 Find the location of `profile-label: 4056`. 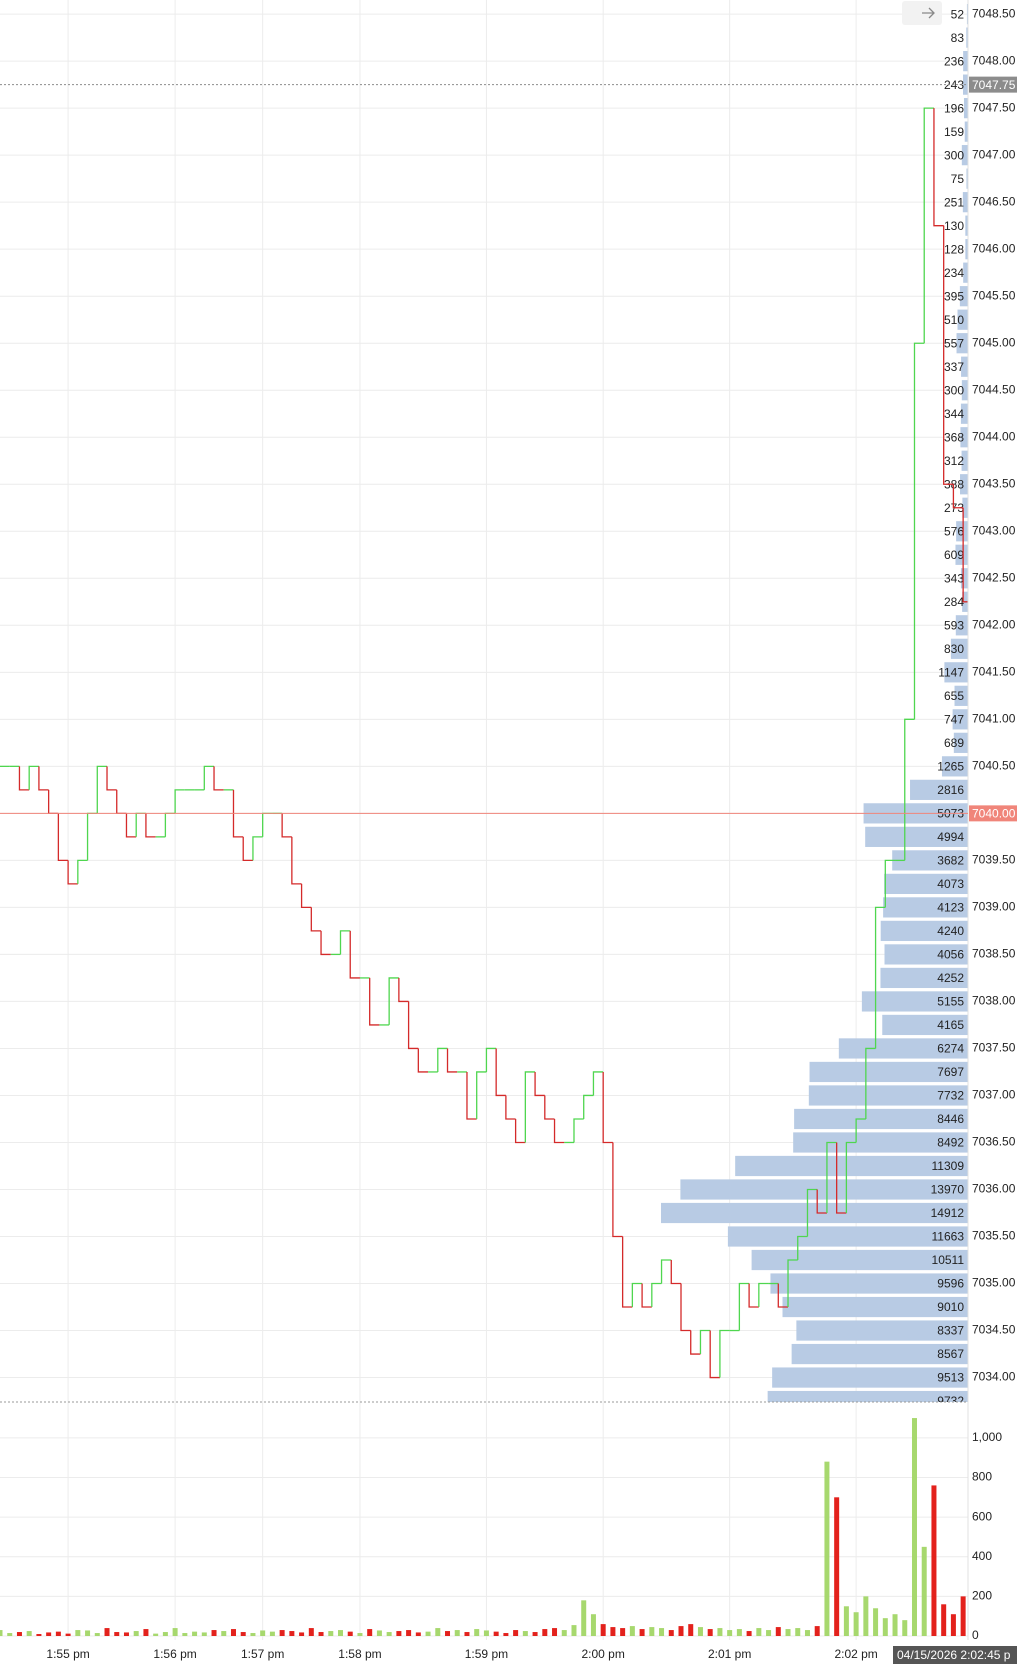

profile-label: 4056 is located at coordinates (950, 955).